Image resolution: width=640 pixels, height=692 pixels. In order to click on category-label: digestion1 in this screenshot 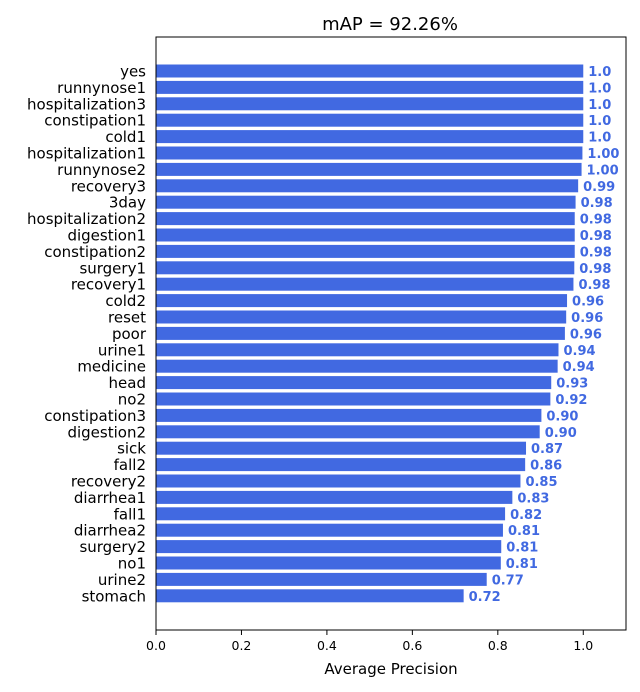, I will do `click(106, 236)`.